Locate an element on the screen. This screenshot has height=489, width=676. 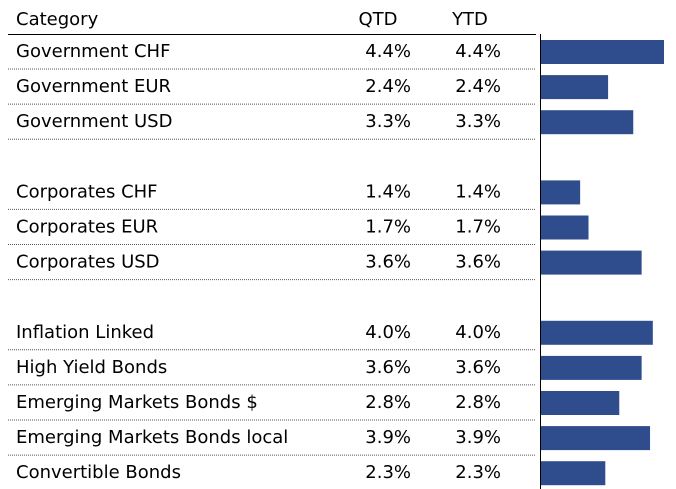
category-label: Emerging Markets Bonds $ is located at coordinates (137, 402).